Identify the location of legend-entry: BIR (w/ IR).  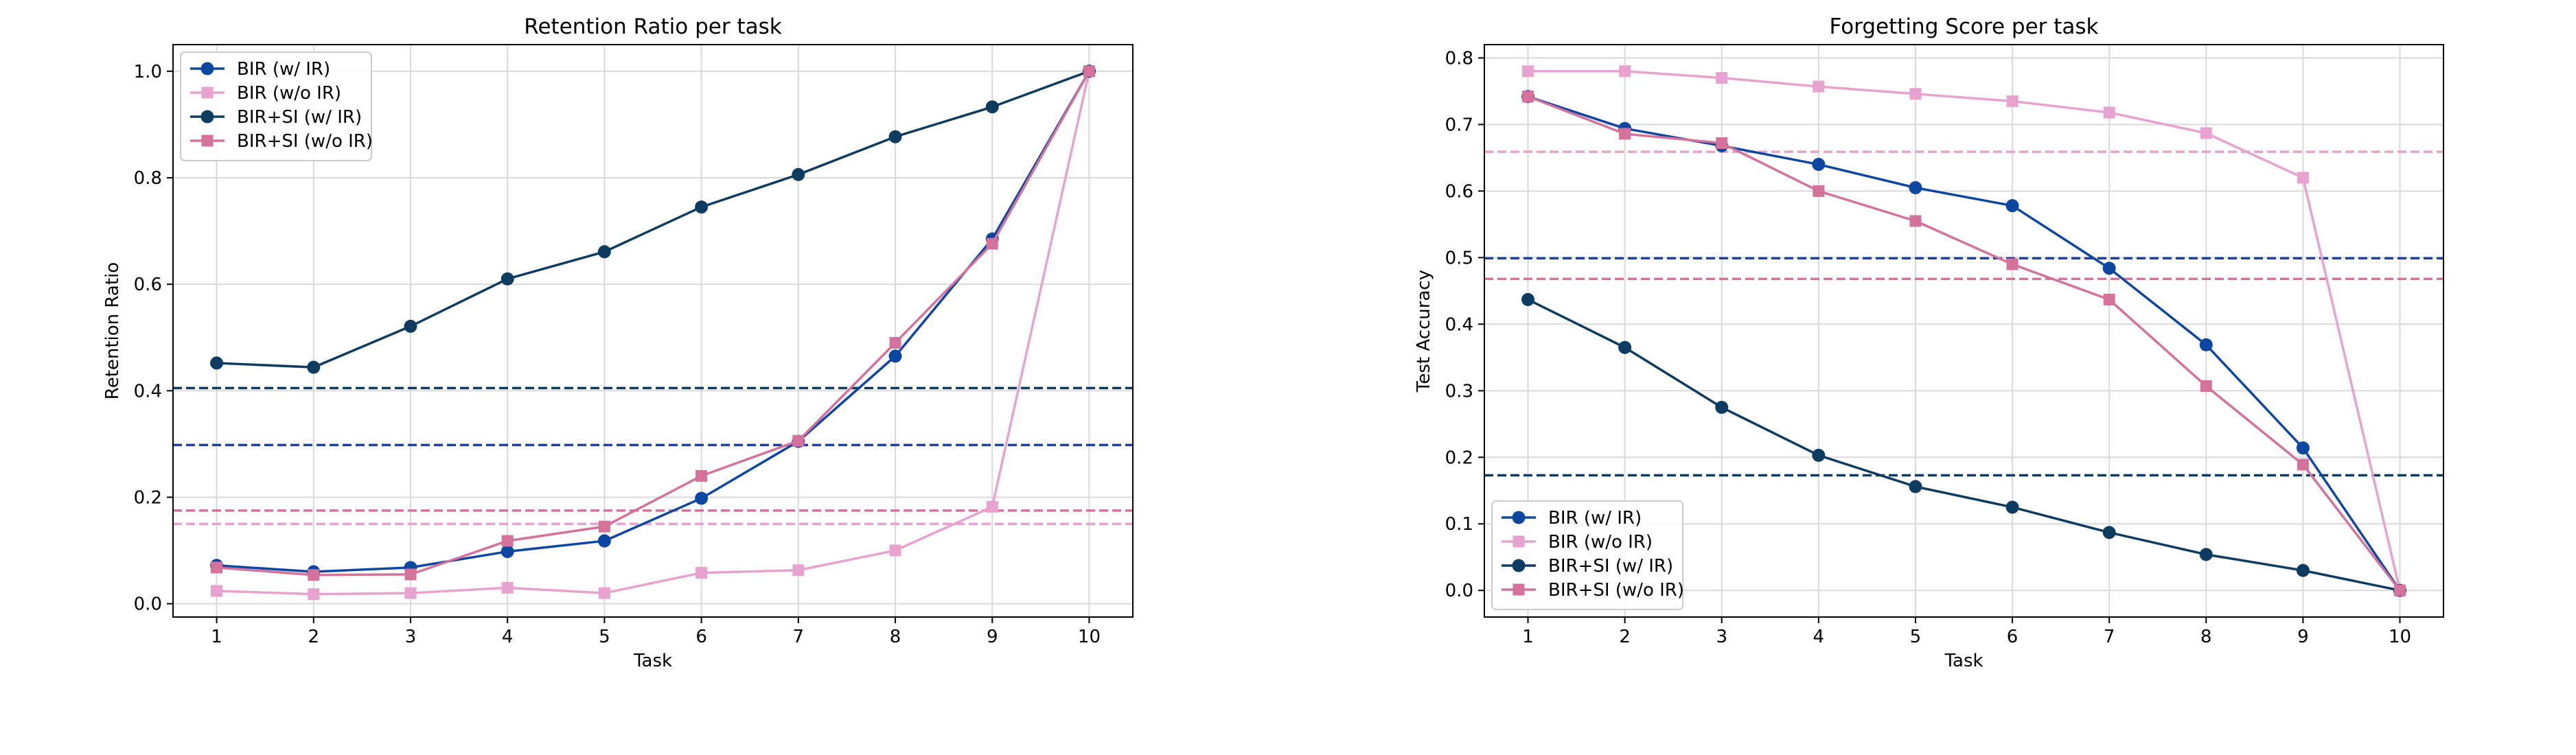
(260, 69).